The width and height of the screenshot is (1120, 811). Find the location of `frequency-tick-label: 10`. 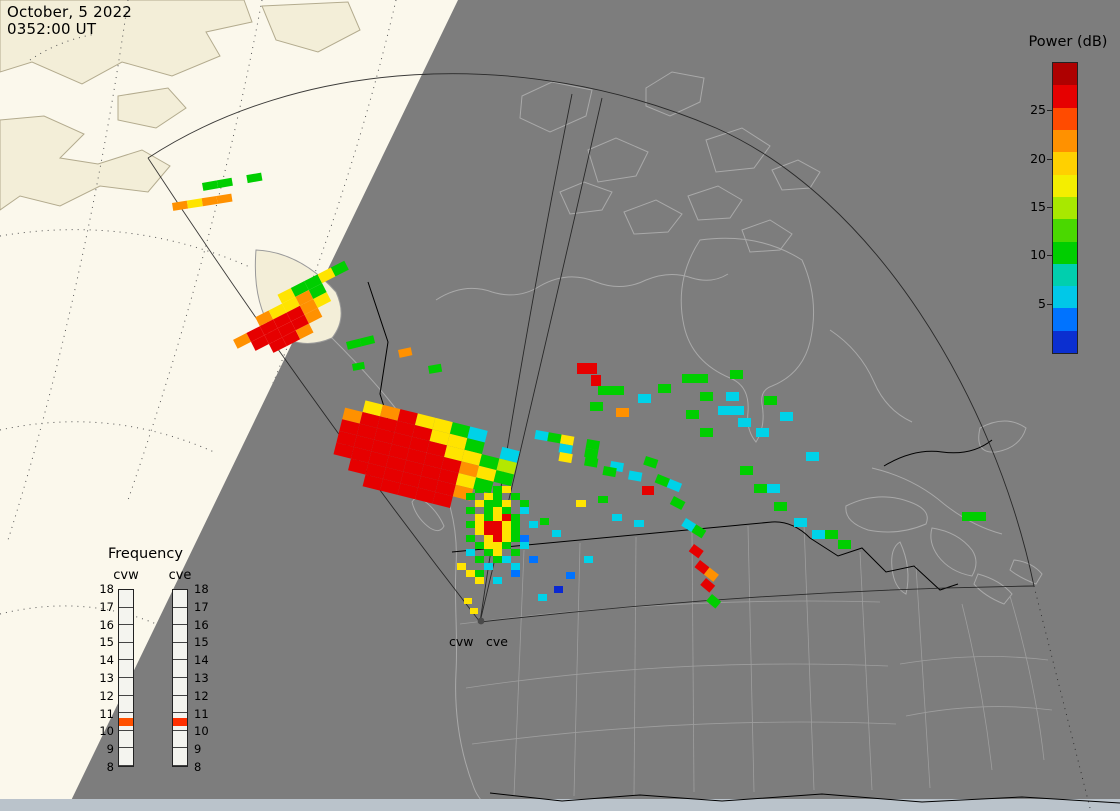

frequency-tick-label: 10 is located at coordinates (201, 731).